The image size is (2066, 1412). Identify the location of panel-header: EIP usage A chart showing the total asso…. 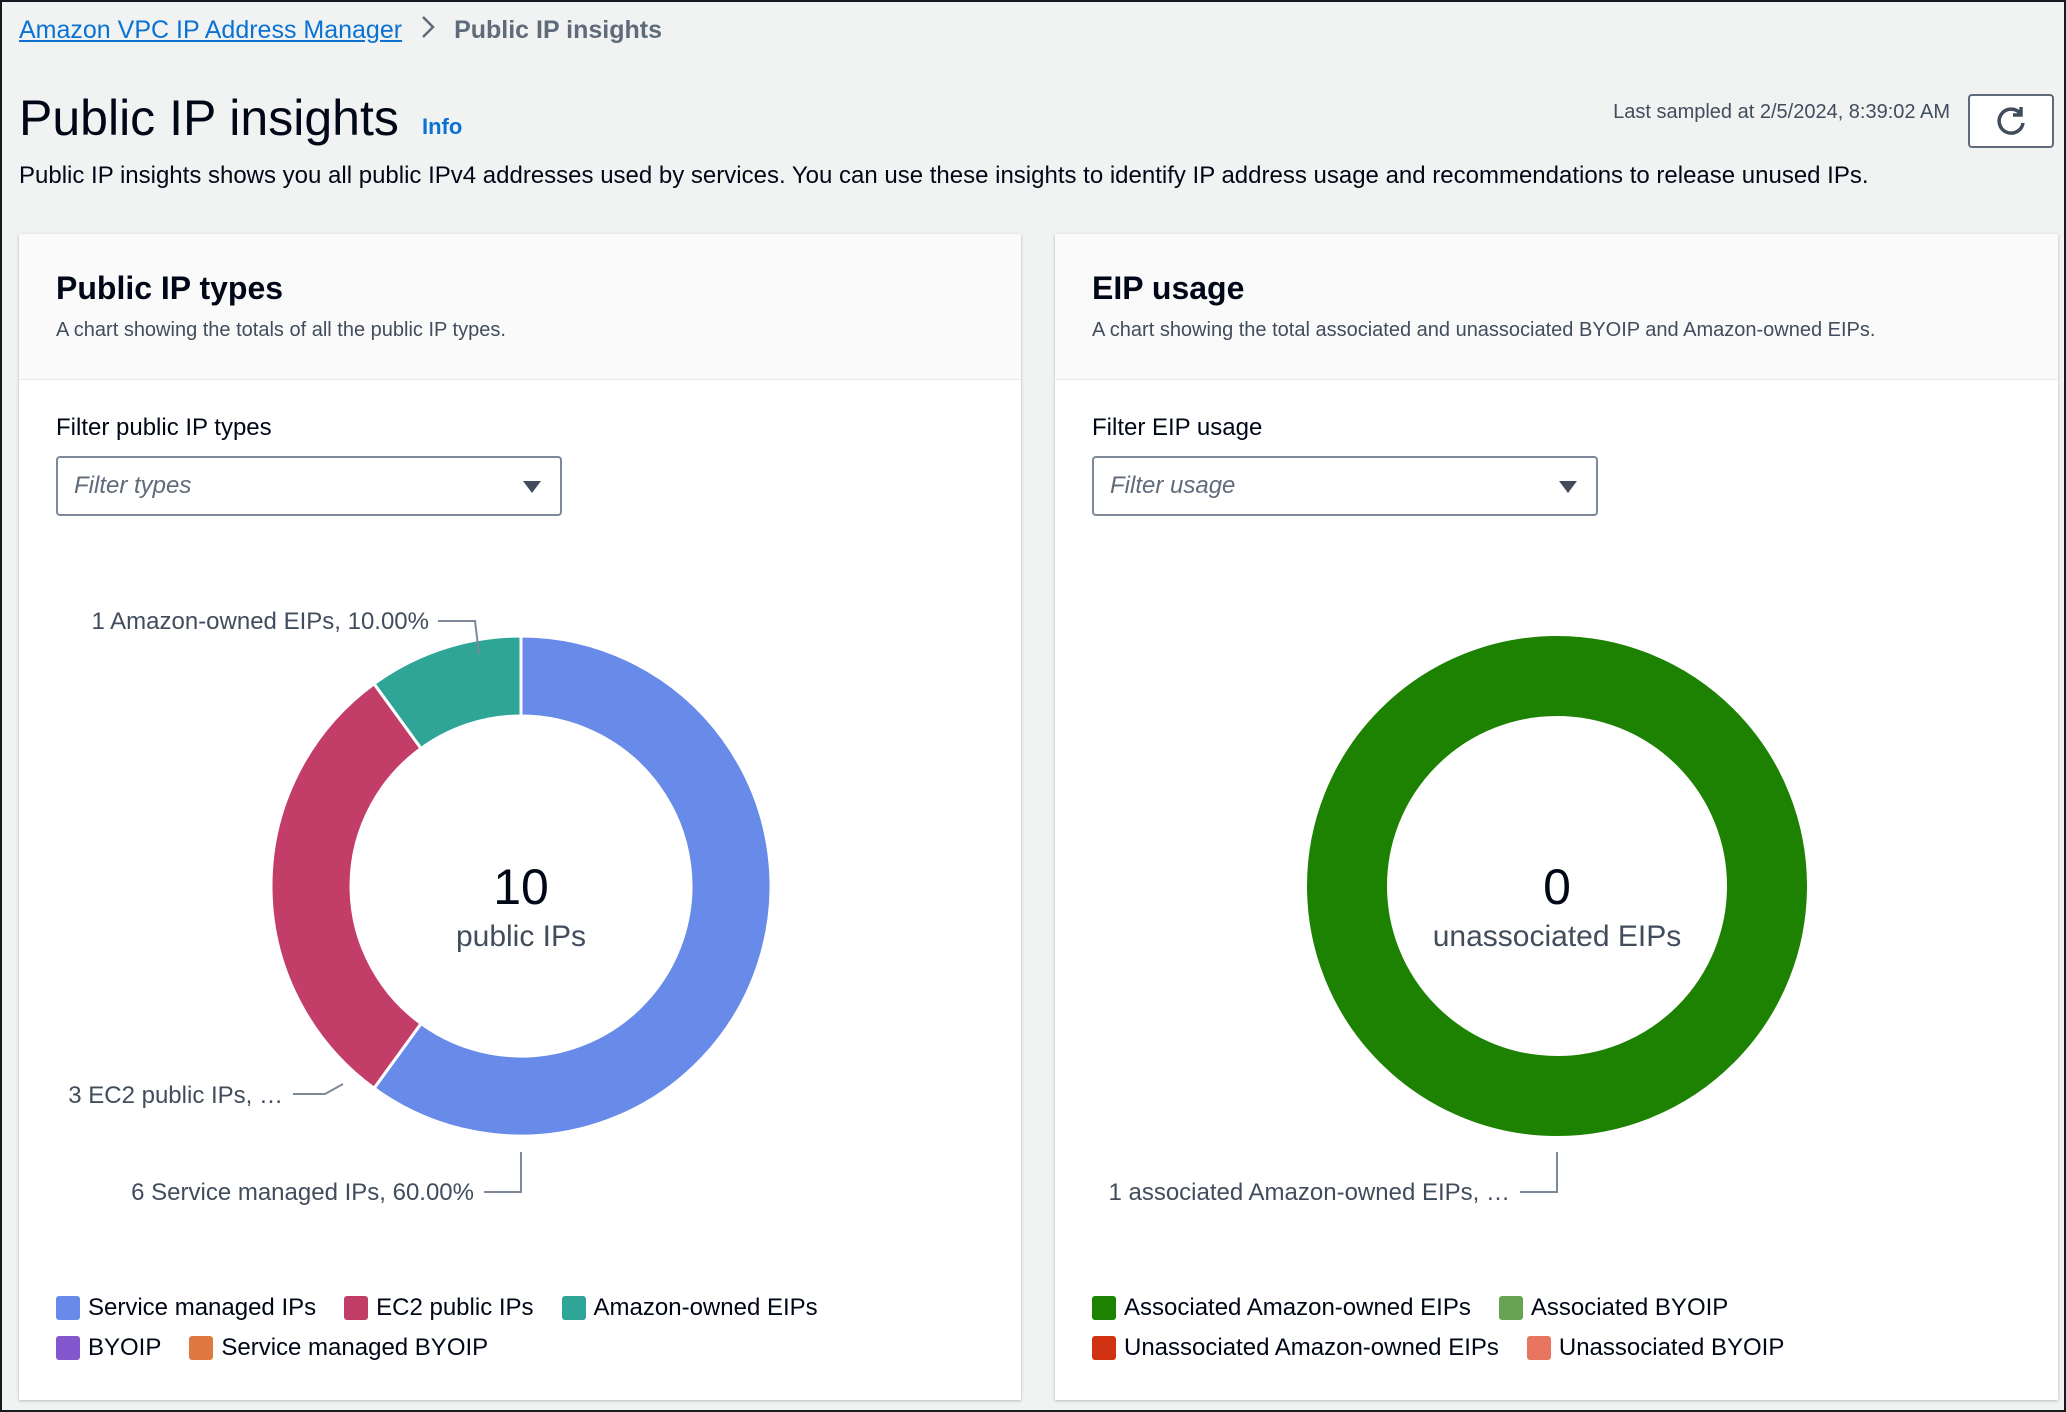
(1556, 307).